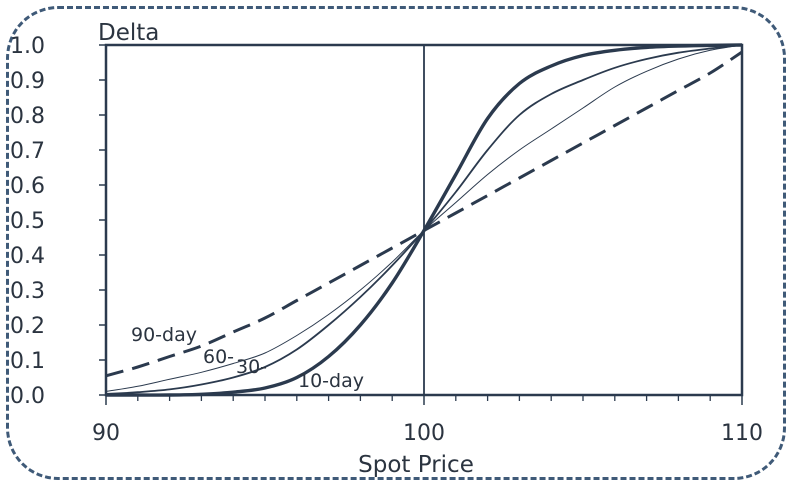  Describe the element at coordinates (27, 396) in the screenshot. I see `y-tick-label: 0.0` at that location.